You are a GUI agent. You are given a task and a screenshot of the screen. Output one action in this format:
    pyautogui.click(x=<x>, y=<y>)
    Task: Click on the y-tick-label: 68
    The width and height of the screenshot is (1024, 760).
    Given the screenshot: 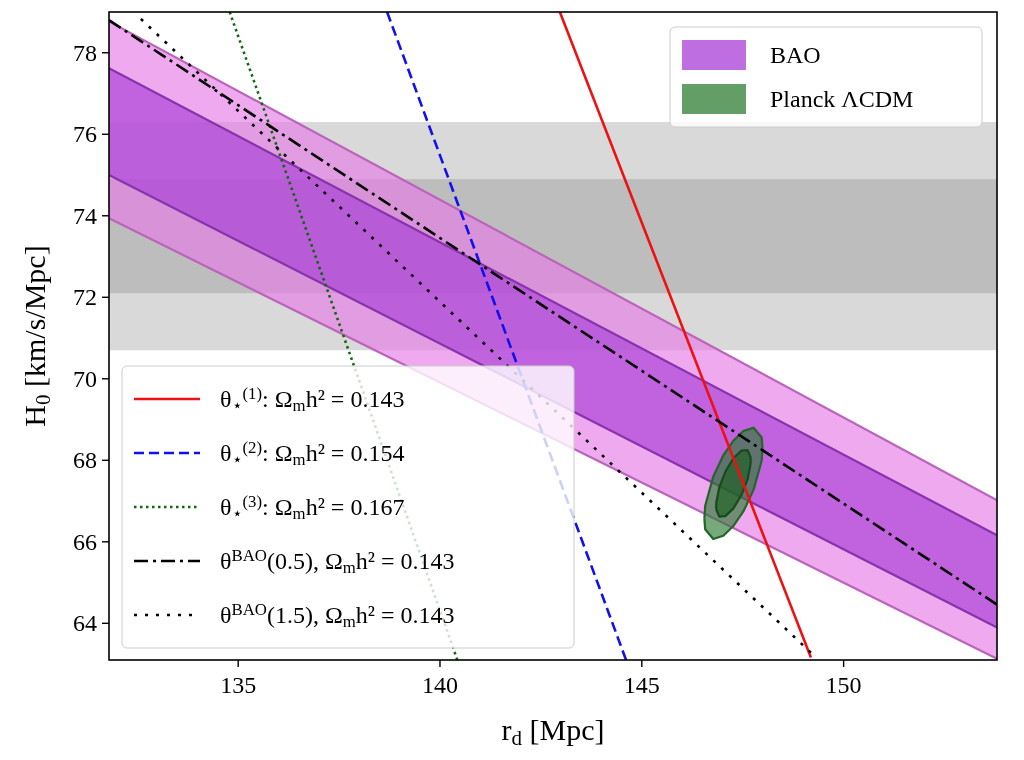 What is the action you would take?
    pyautogui.click(x=85, y=460)
    